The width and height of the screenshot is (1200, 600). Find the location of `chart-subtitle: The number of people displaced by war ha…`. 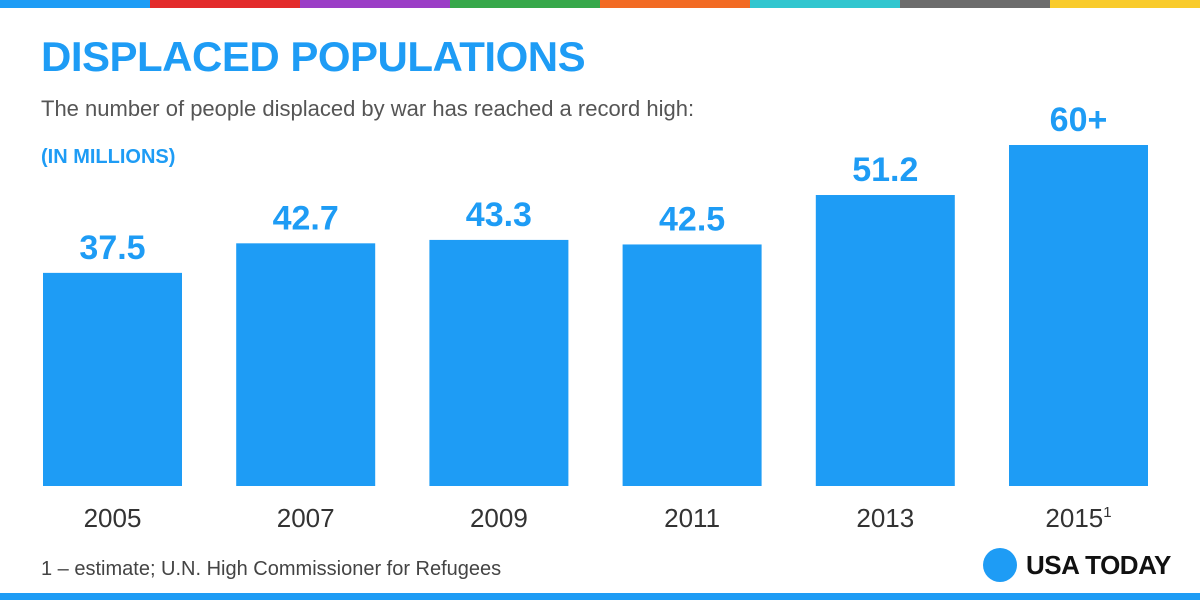

chart-subtitle: The number of people displaced by war ha… is located at coordinates (368, 108).